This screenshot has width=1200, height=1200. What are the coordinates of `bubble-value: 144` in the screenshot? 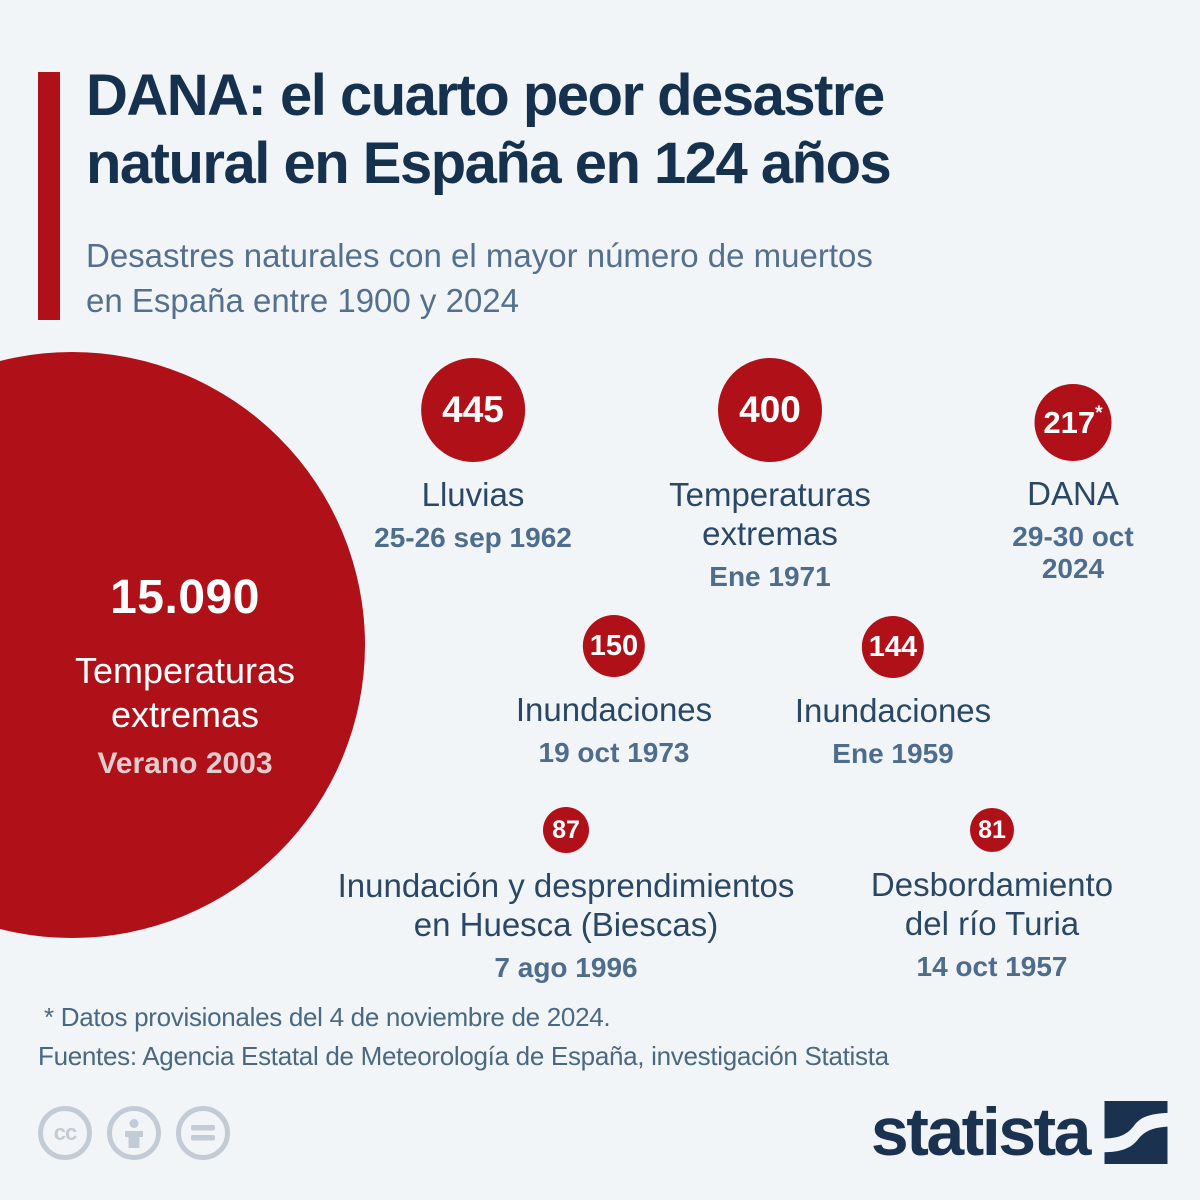 It's located at (893, 646).